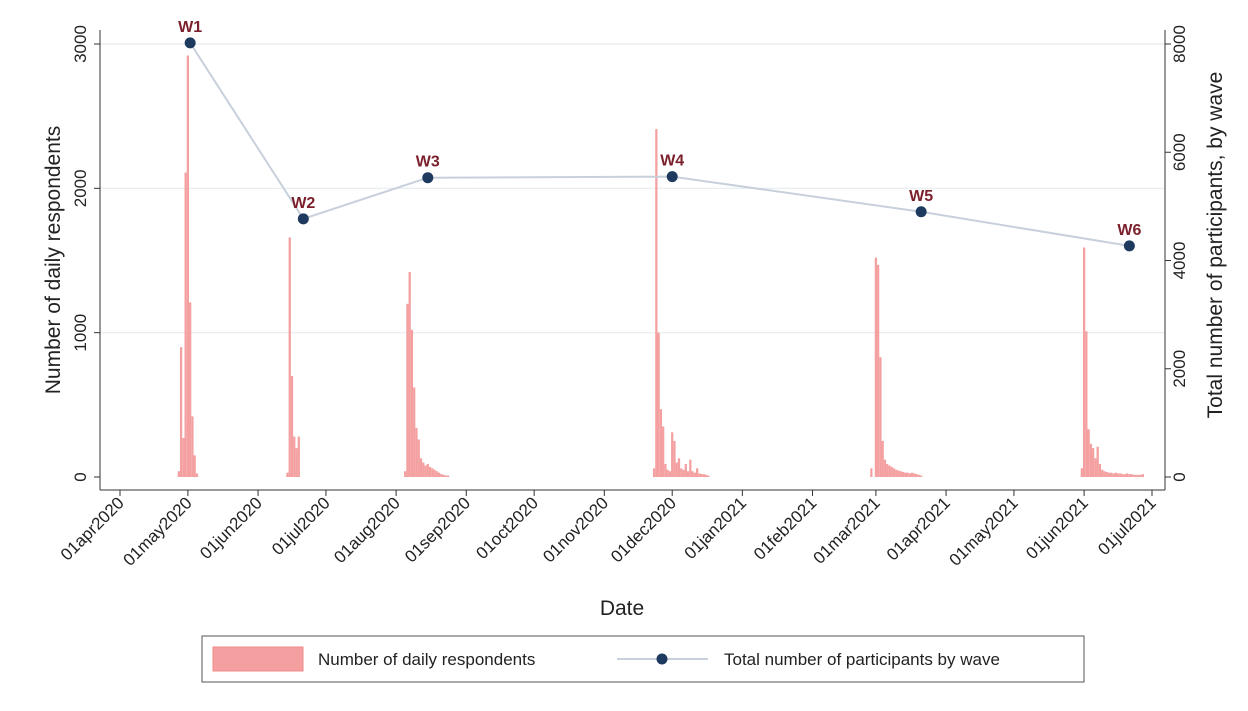 Image resolution: width=1248 pixels, height=711 pixels. Describe the element at coordinates (80, 476) in the screenshot. I see `y-left-tick-label-0: 0` at that location.